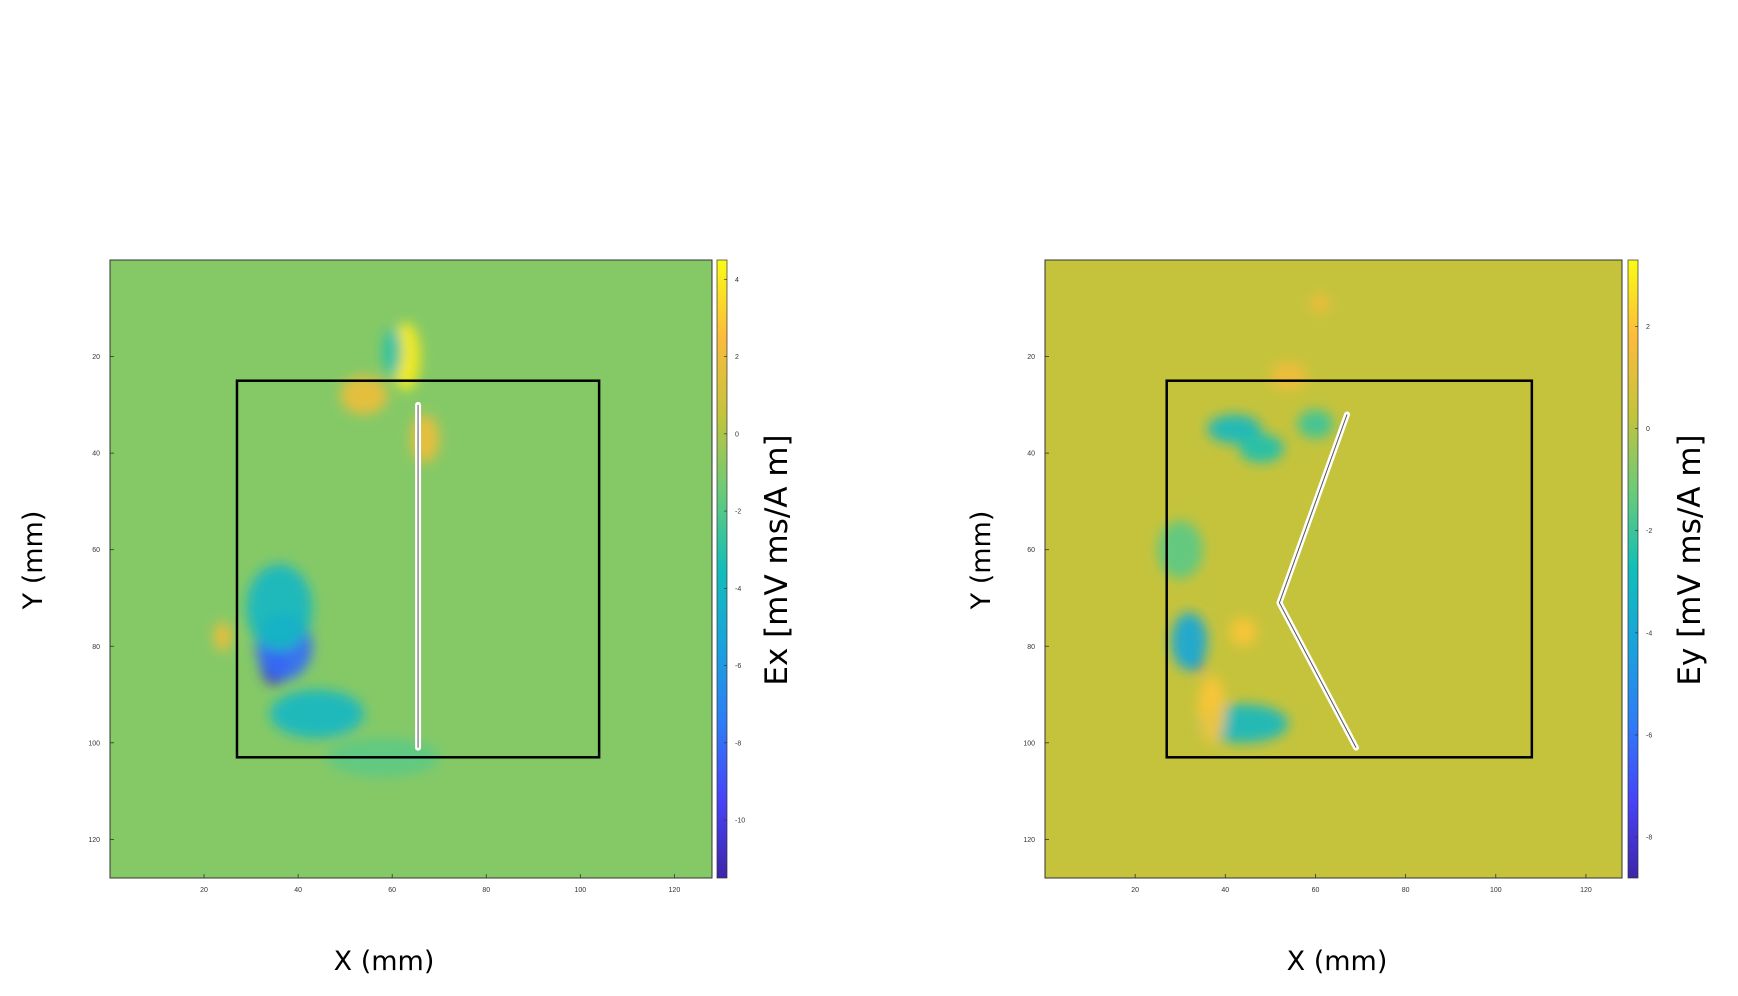 This screenshot has width=1738, height=996. I want to click on colorbar-label: Ey [mV ms/A m], so click(1690, 559).